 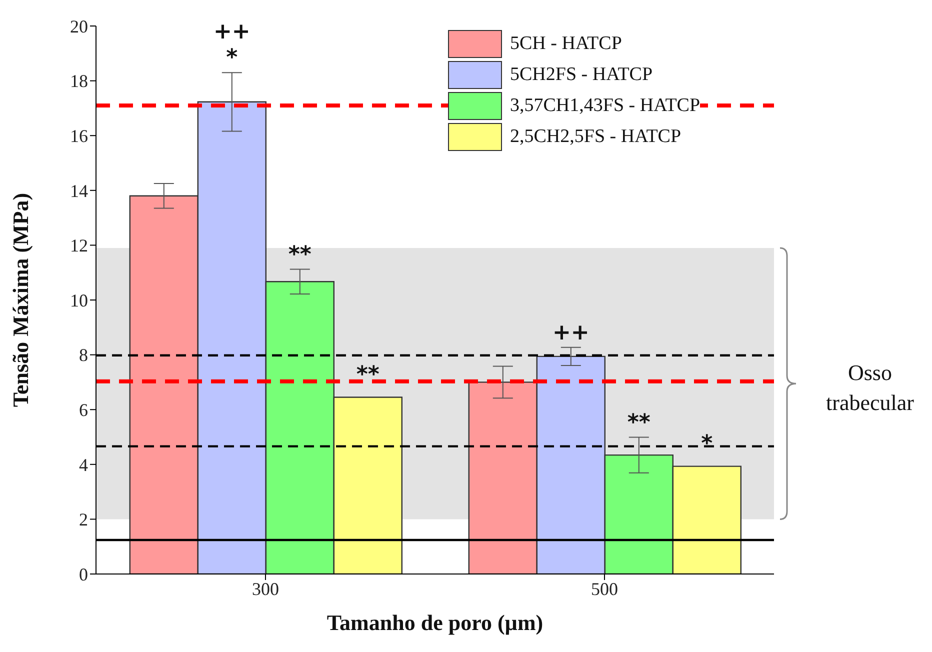 I want to click on y-tick-label: 4, so click(x=83, y=464).